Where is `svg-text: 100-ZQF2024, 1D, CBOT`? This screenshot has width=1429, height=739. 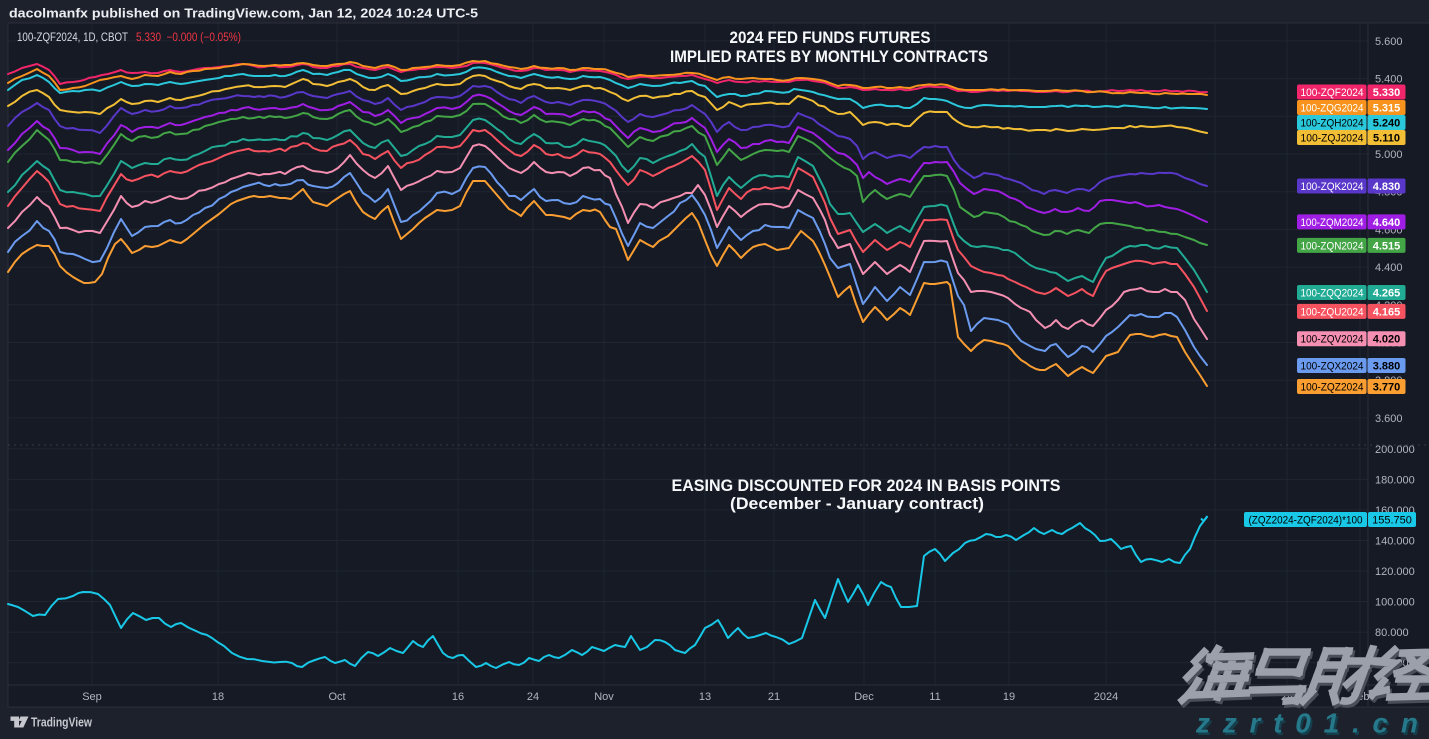 svg-text: 100-ZQF2024, 1D, CBOT is located at coordinates (72, 38).